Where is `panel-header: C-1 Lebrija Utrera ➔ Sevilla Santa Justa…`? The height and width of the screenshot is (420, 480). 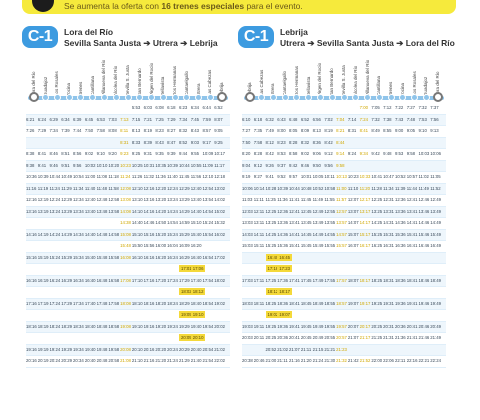
panel-header: C-1 Lebrija Utrera ➔ Sevilla Santa Justa… is located at coordinates (346, 37).